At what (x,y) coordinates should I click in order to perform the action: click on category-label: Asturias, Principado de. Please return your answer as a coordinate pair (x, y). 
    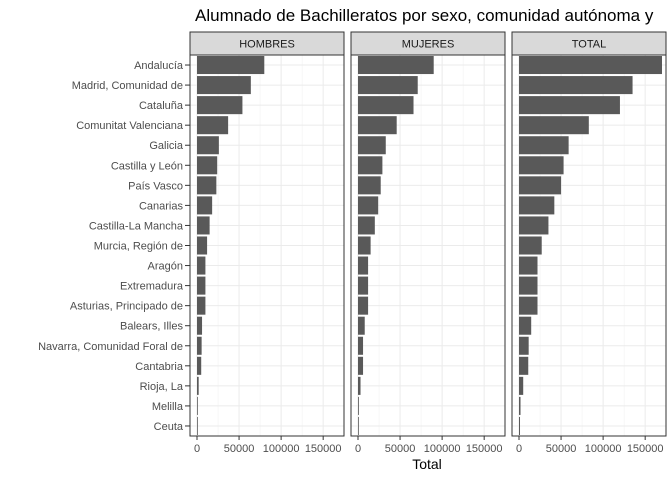
    Looking at the image, I should click on (126, 307).